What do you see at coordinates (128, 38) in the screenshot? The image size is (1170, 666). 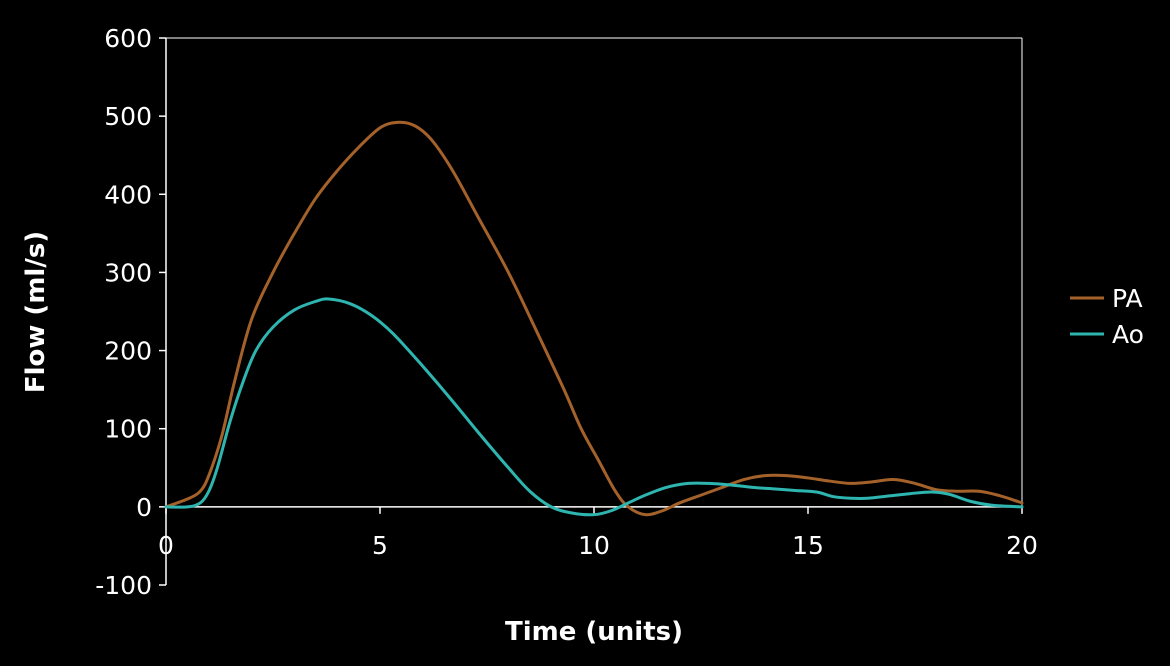 I see `y-tick-label: 600` at bounding box center [128, 38].